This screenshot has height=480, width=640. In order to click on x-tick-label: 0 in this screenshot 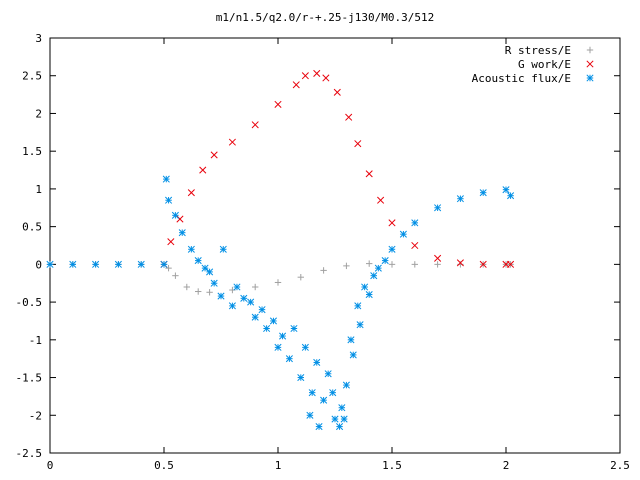, I will do `click(50, 465)`.